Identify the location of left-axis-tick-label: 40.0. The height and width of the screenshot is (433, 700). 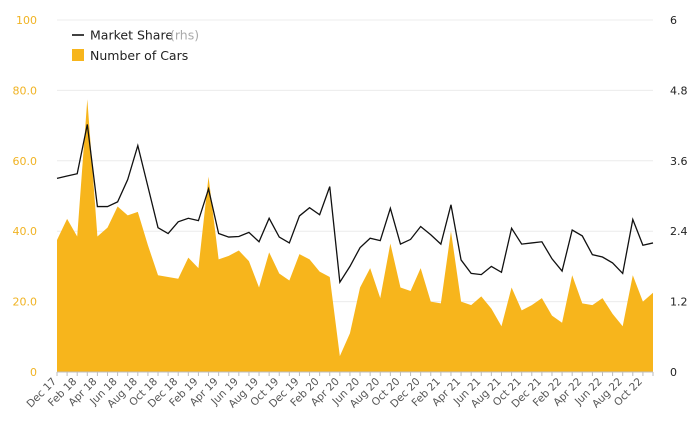
(25, 231).